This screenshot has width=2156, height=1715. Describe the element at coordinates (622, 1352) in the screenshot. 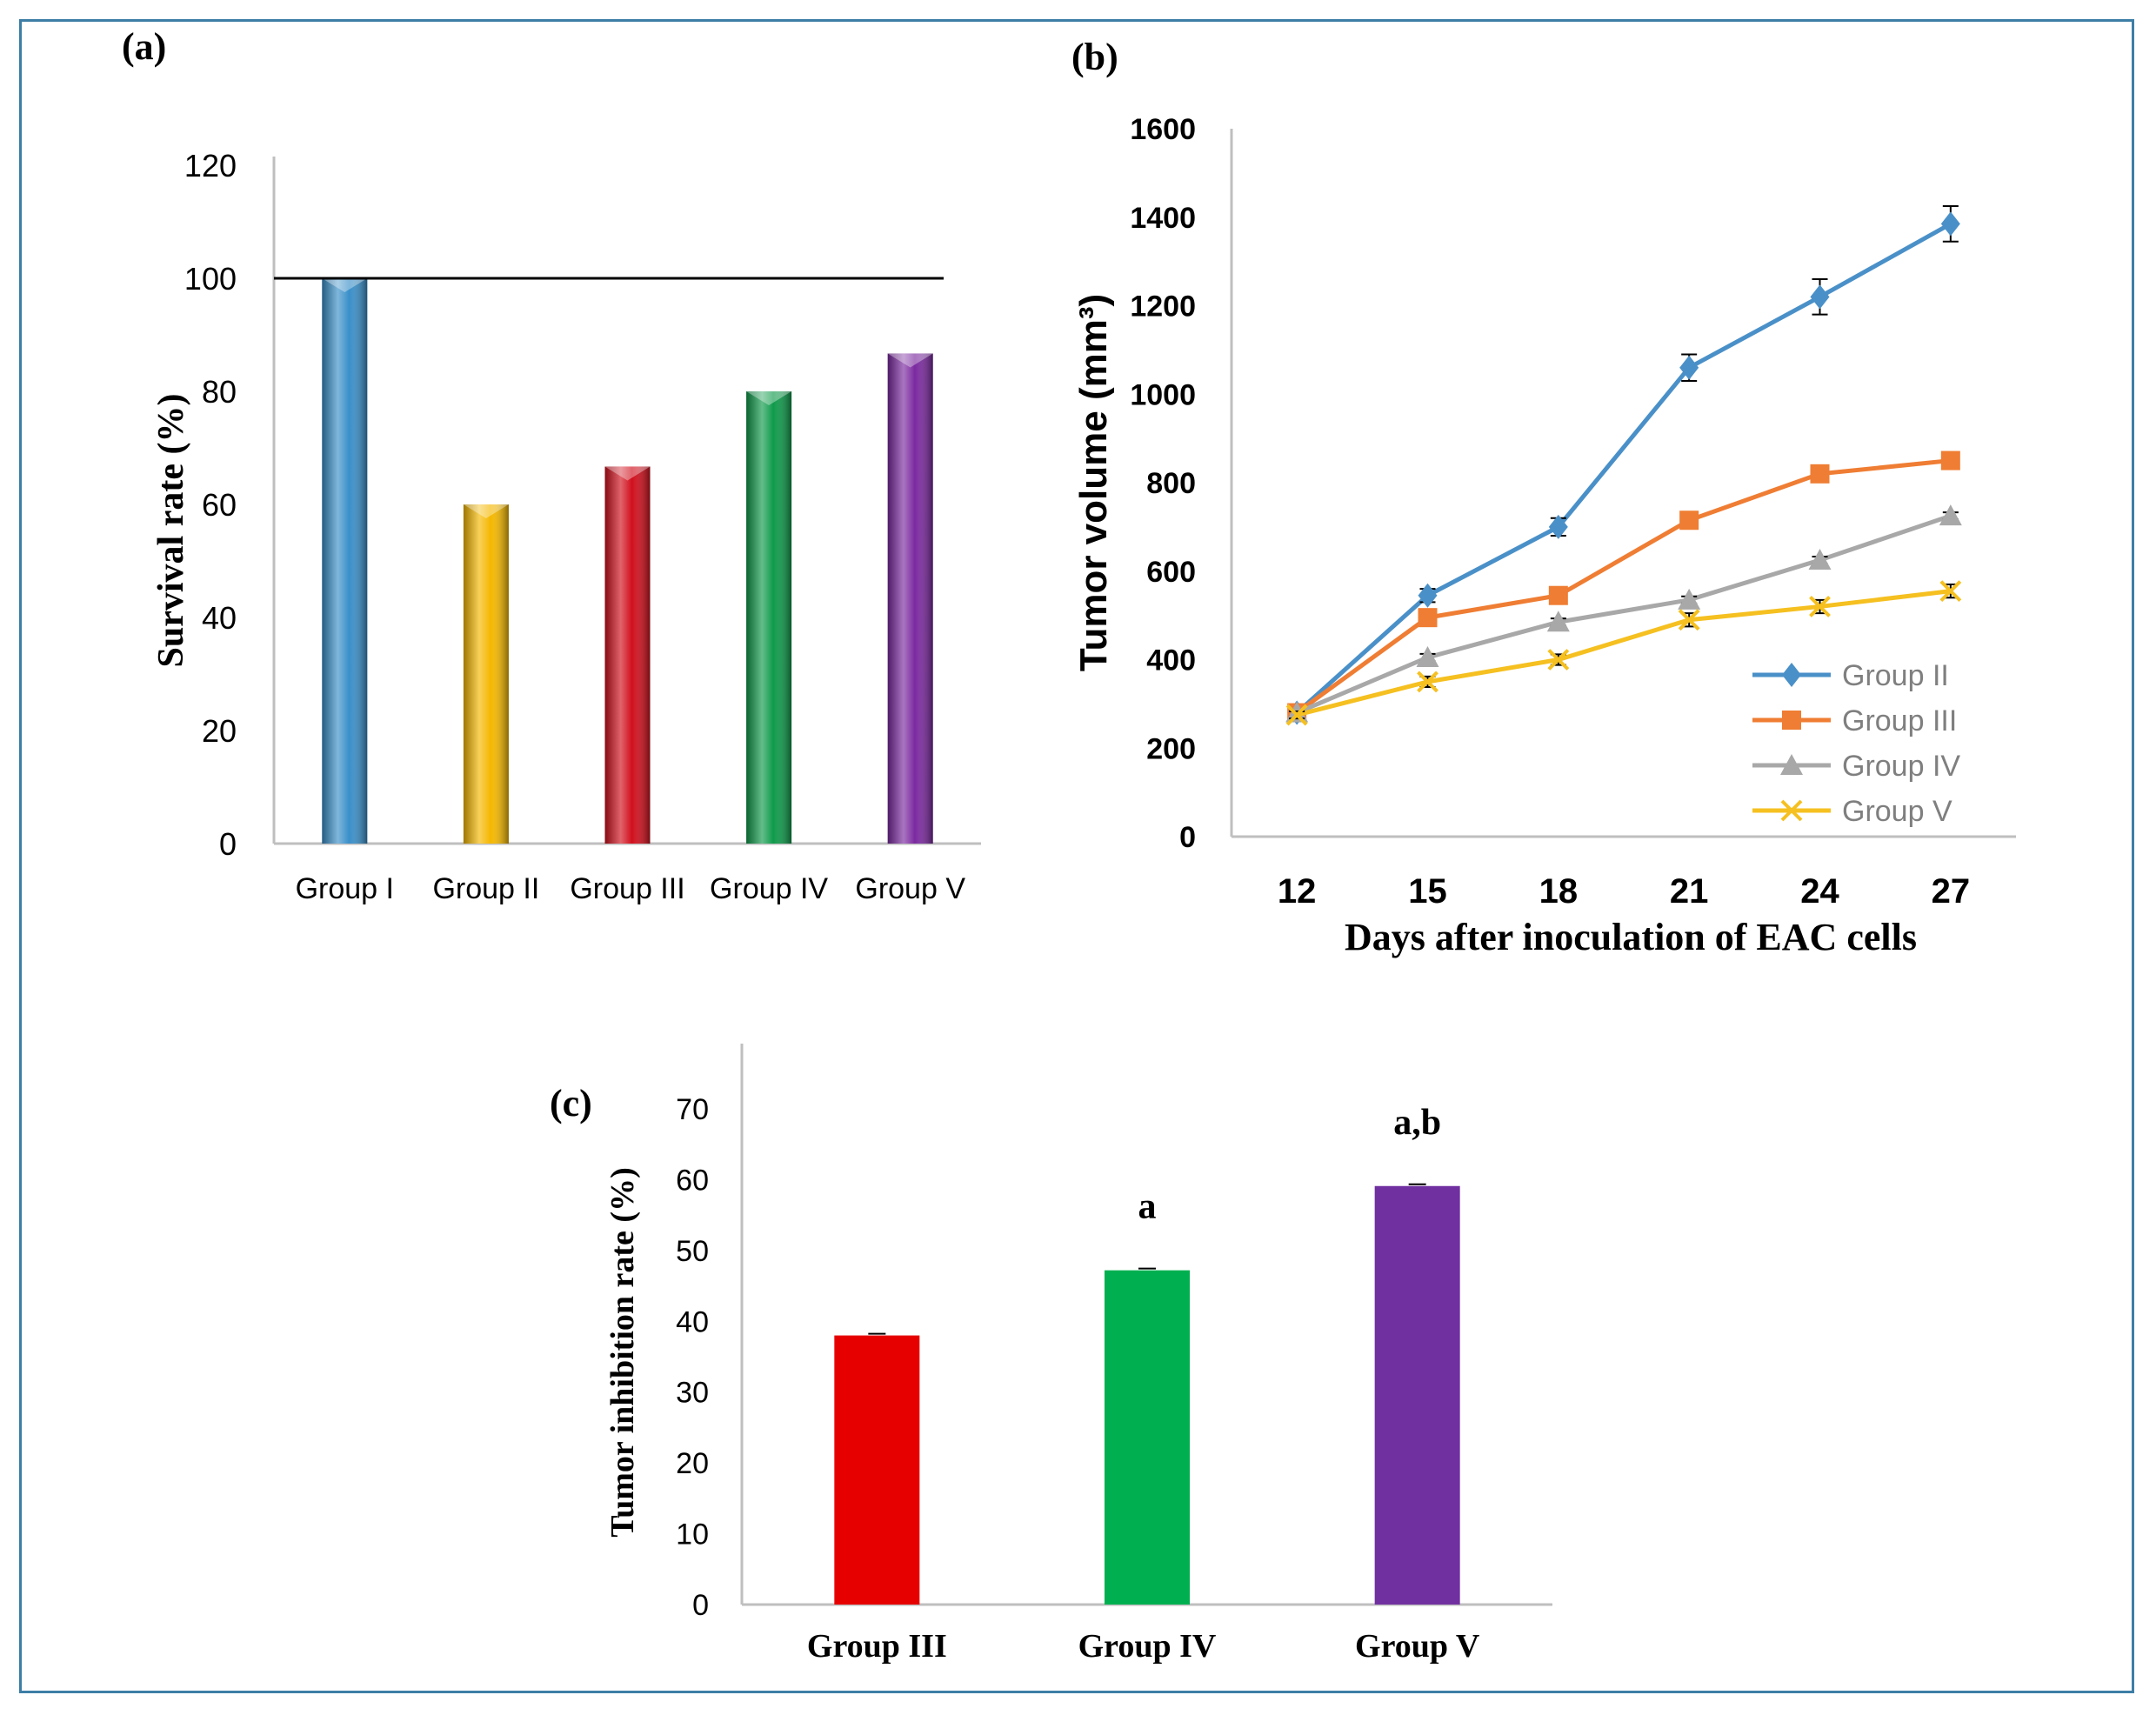

I see `panel-c-y-axis-label: Tumor inhibition rate (%)` at that location.